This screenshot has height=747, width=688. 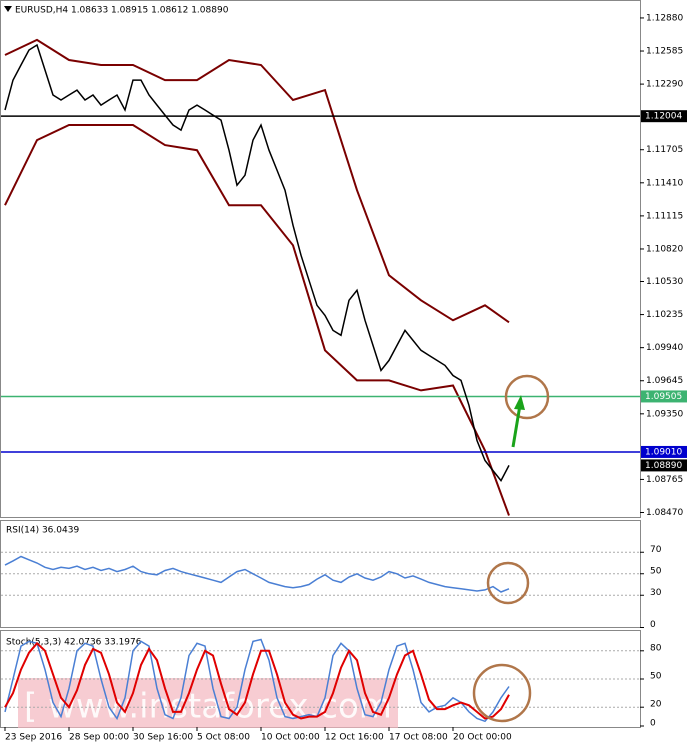 What do you see at coordinates (8, 9) in the screenshot?
I see `symbol-marker` at bounding box center [8, 9].